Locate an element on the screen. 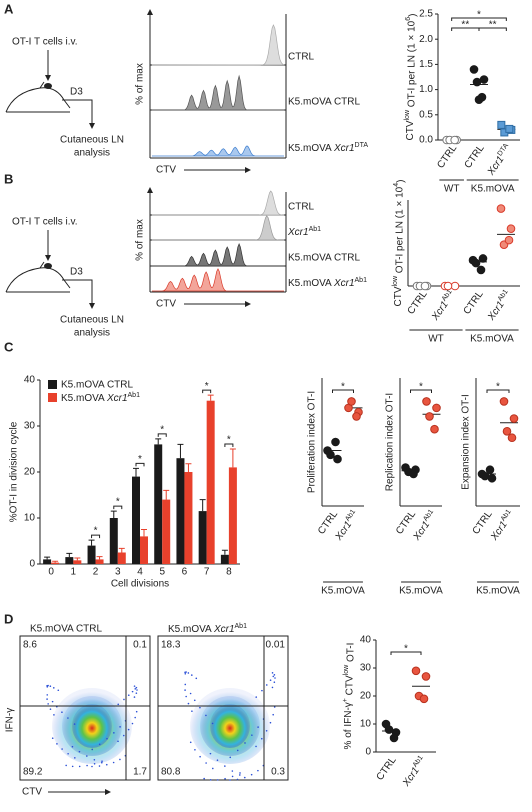 Image resolution: width=532 pixels, height=812 pixels. significance-bracket is located at coordinates (479, 19).